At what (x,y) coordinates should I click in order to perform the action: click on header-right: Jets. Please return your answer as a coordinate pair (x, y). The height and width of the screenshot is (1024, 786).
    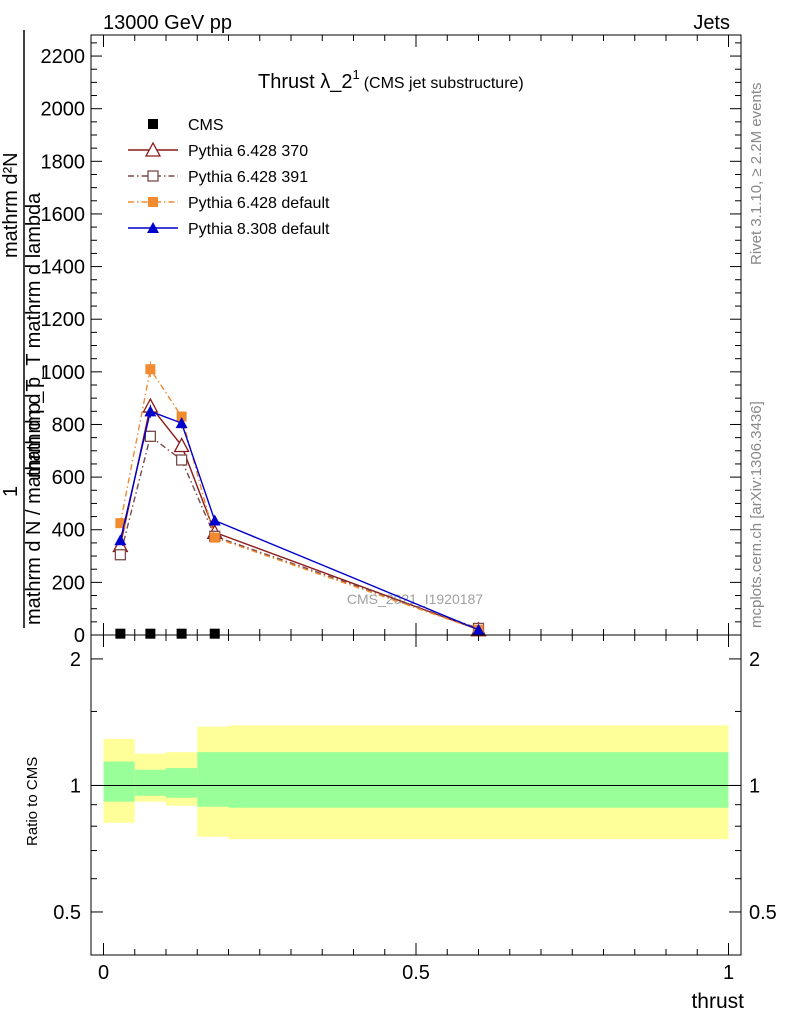
    Looking at the image, I should click on (711, 23).